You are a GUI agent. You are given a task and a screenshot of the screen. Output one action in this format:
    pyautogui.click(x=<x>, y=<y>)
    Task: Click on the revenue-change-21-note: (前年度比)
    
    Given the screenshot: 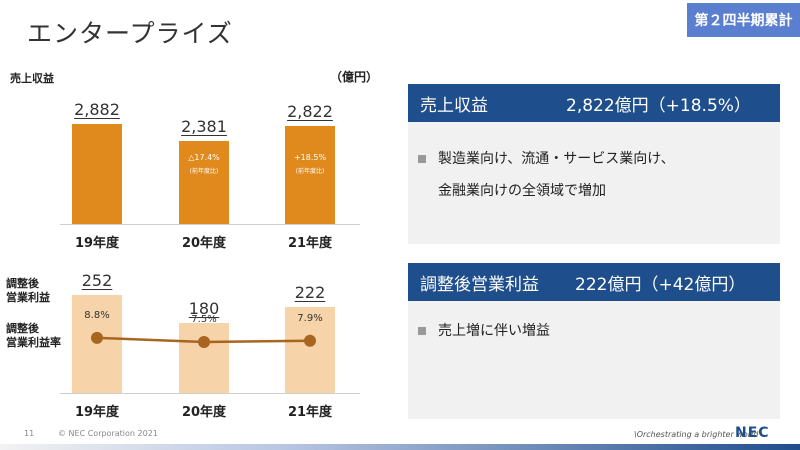 What is the action you would take?
    pyautogui.click(x=310, y=171)
    